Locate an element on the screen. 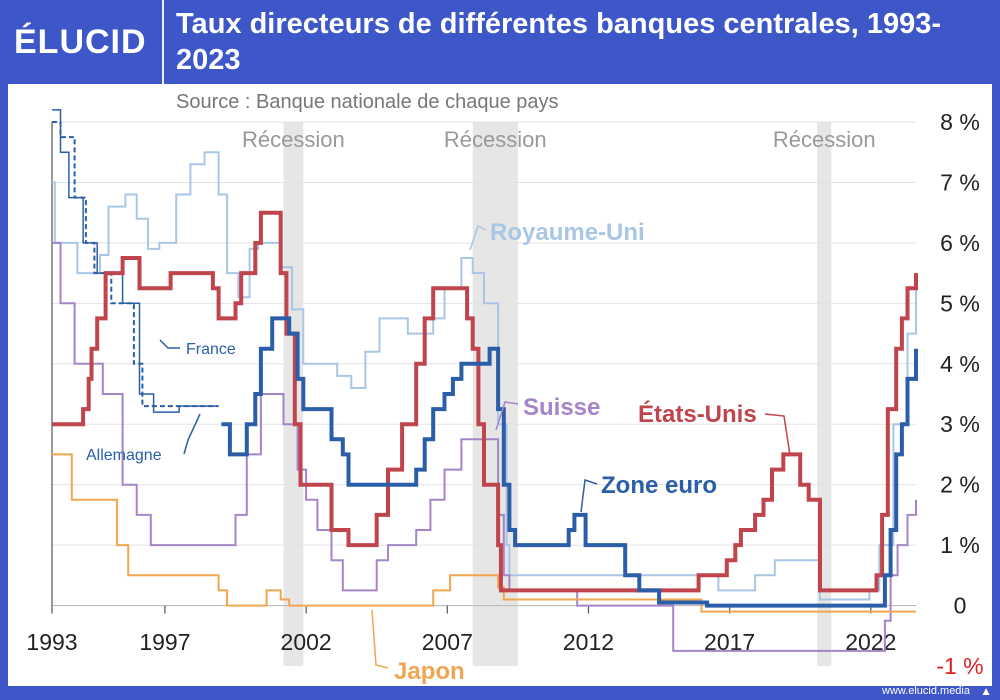 The width and height of the screenshot is (1000, 700). y-tick-label-0: 8 % is located at coordinates (960, 122).